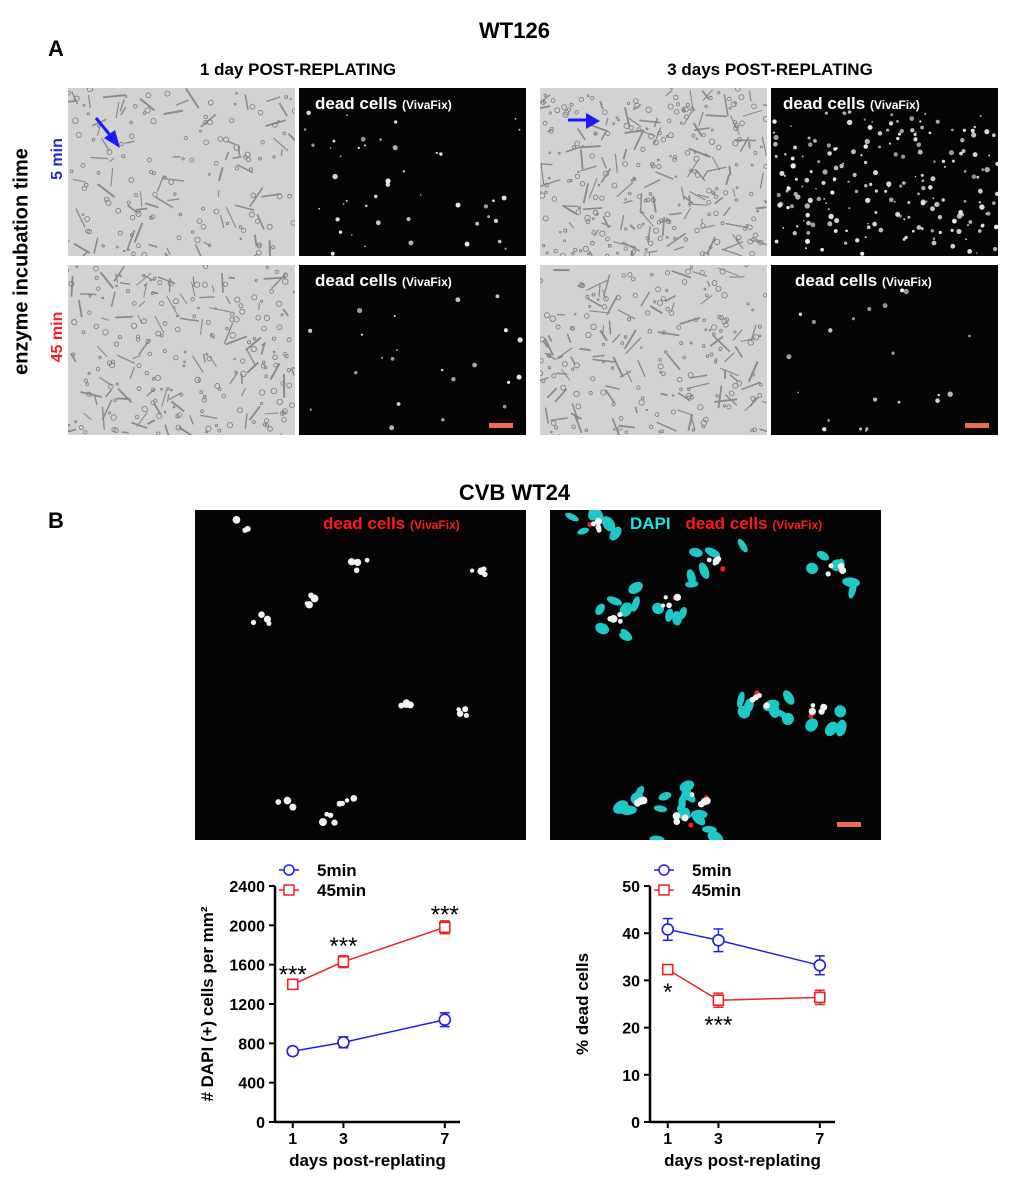  Describe the element at coordinates (726, 523) in the screenshot. I see `image-label: DAPI dead cells (VivaFix)` at that location.